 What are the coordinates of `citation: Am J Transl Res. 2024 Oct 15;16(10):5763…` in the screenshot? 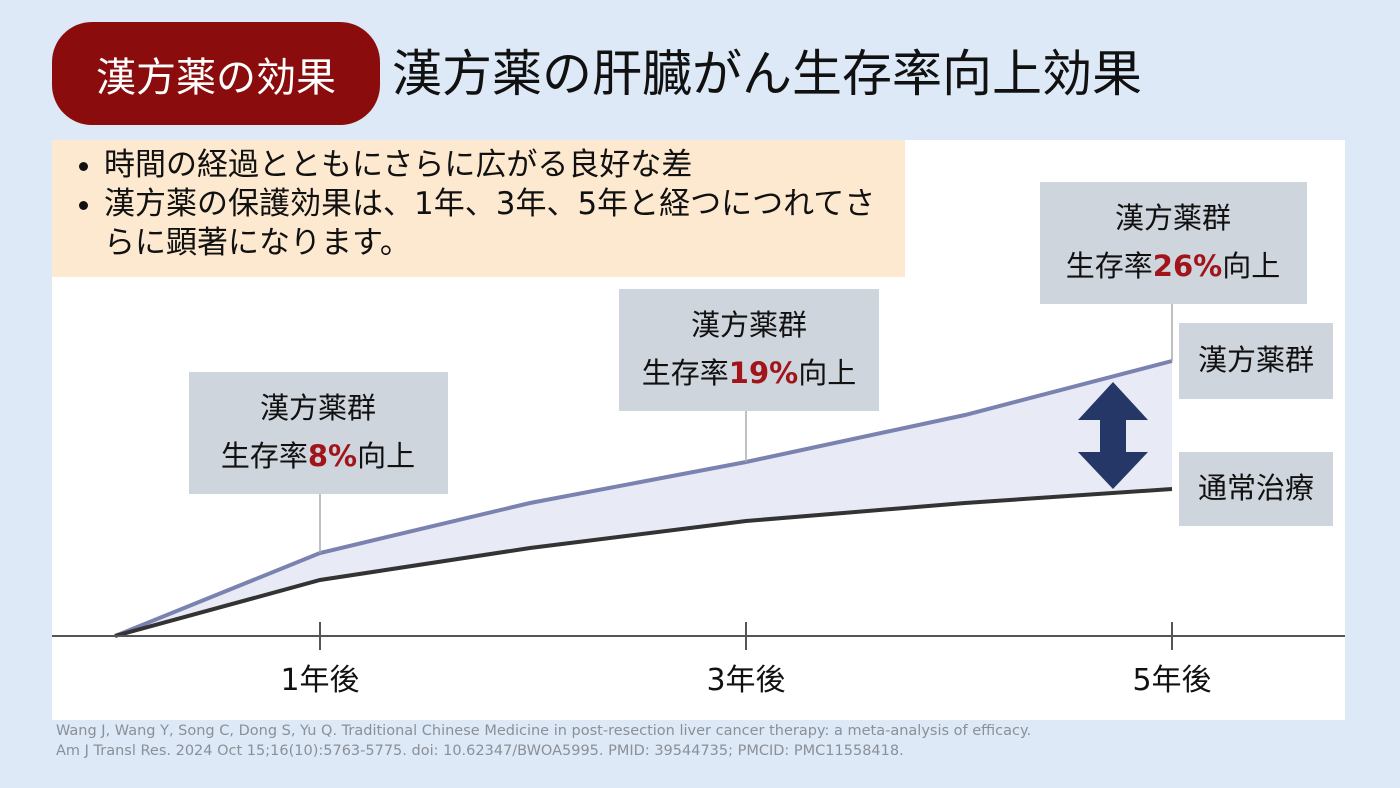 It's located at (480, 751).